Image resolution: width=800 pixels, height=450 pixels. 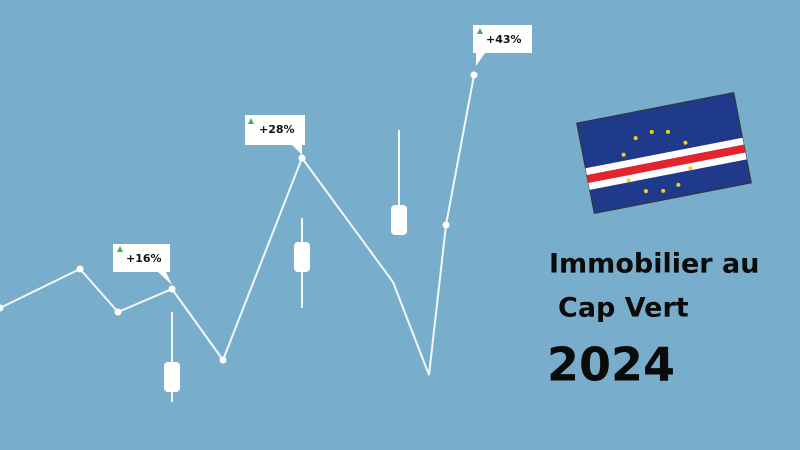 What do you see at coordinates (611, 365) in the screenshot?
I see `title-year: 2024` at bounding box center [611, 365].